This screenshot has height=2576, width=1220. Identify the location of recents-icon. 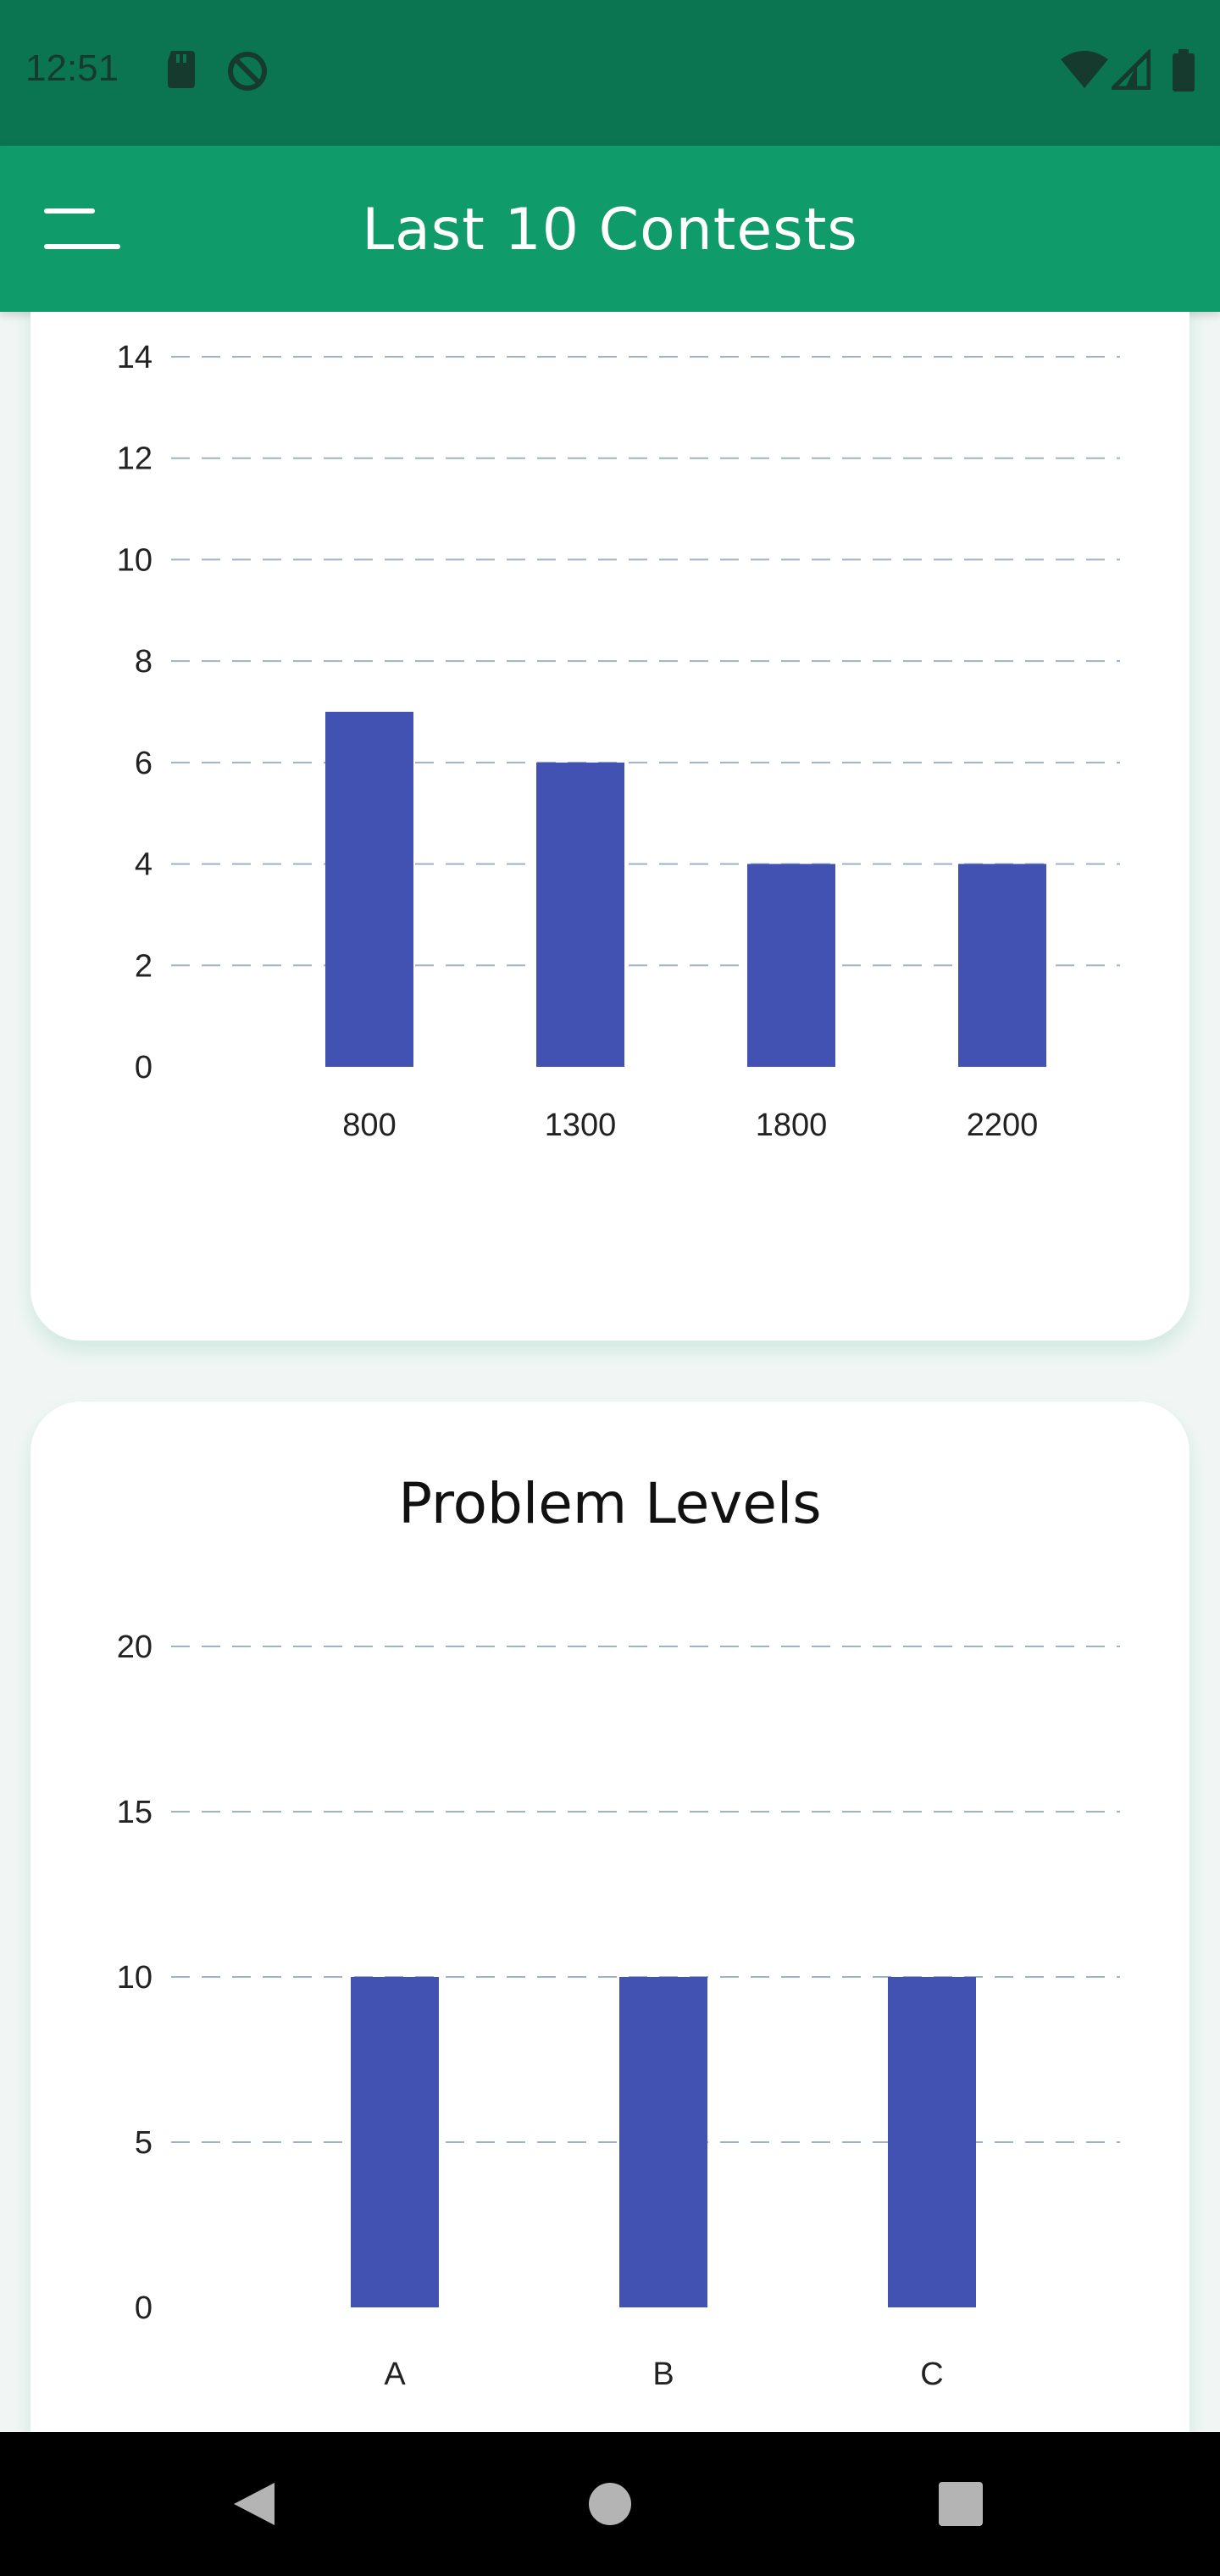
(961, 2504).